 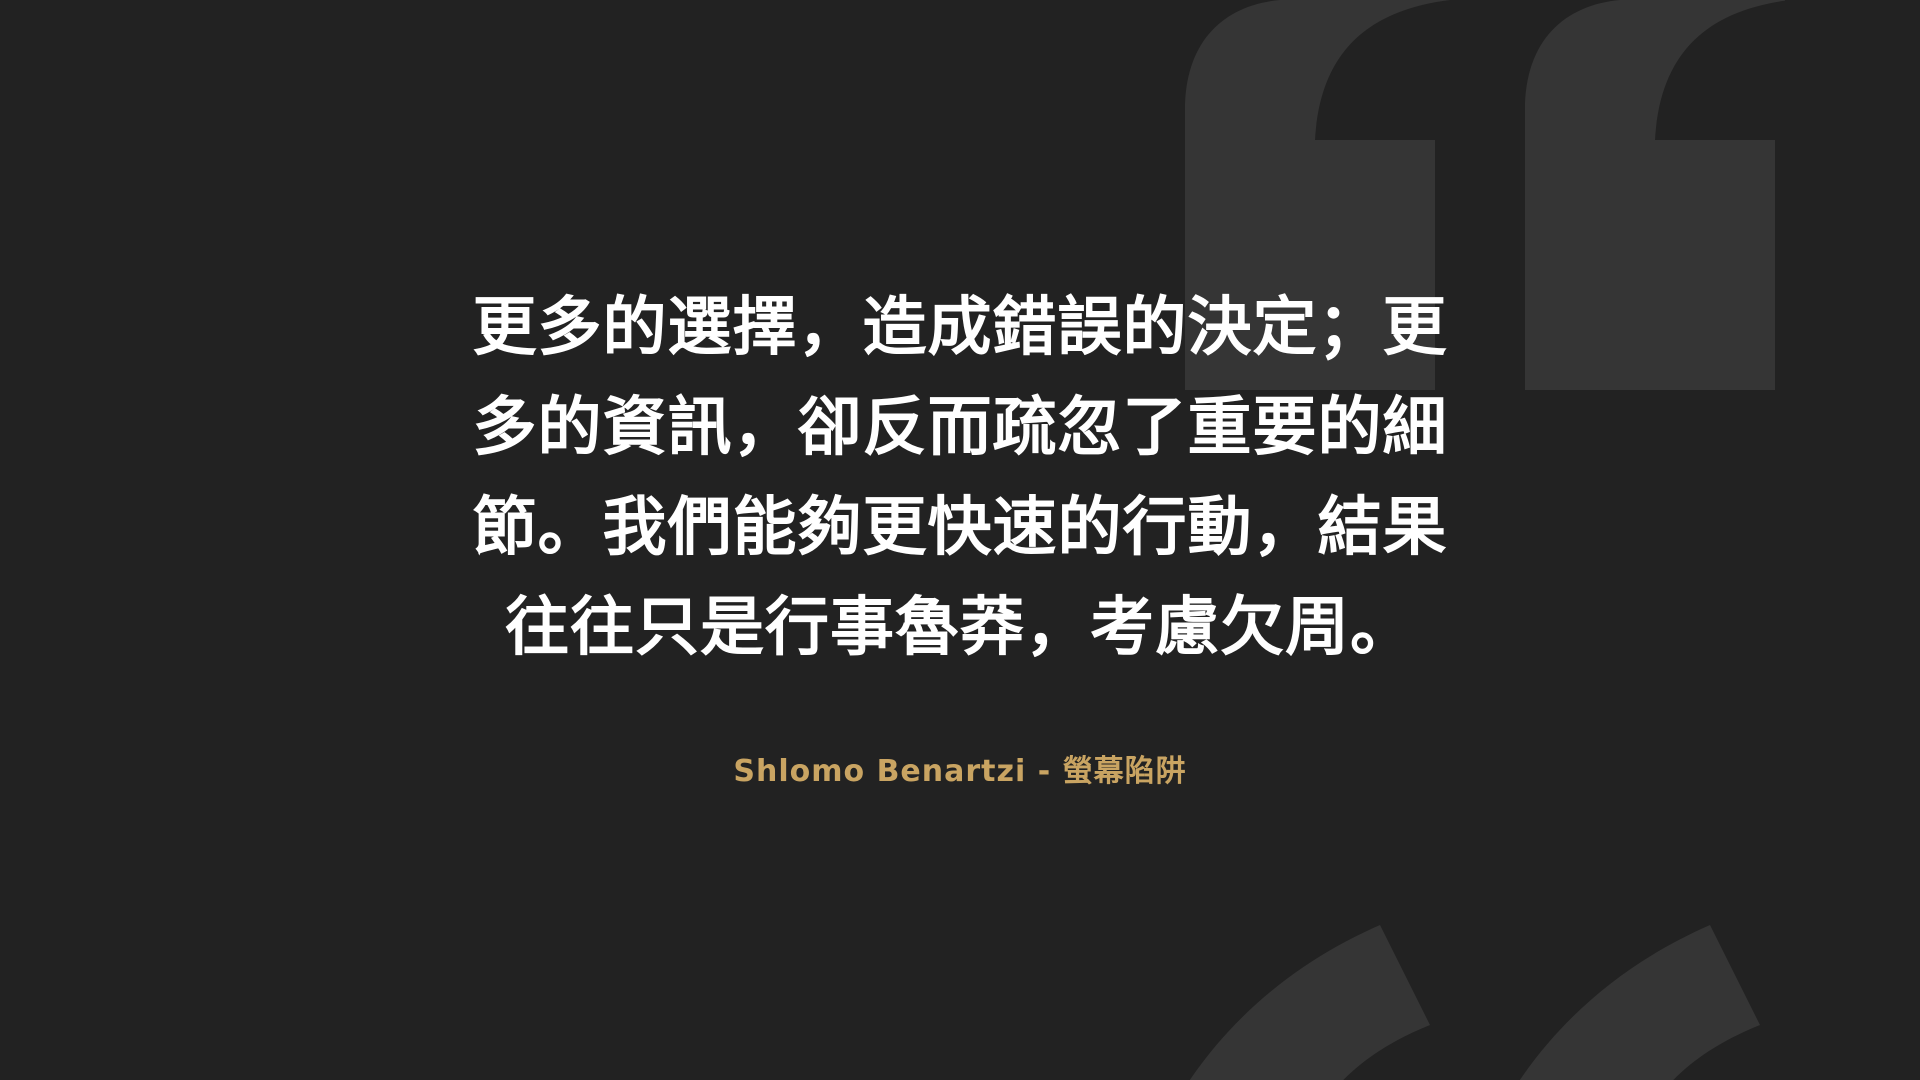 What do you see at coordinates (960, 771) in the screenshot?
I see `quote-attribution: Shlomo Benartzi - 螢幕陷阱` at bounding box center [960, 771].